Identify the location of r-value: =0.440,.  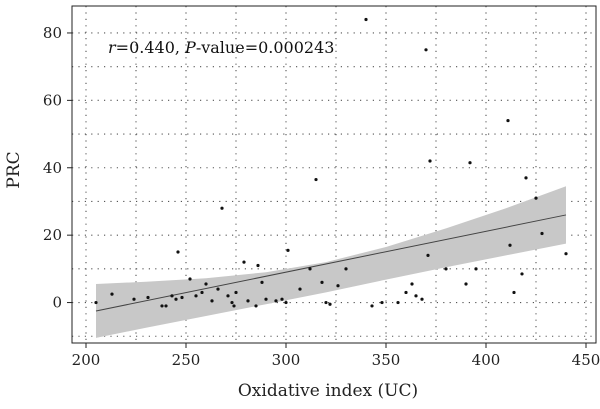
(150, 47).